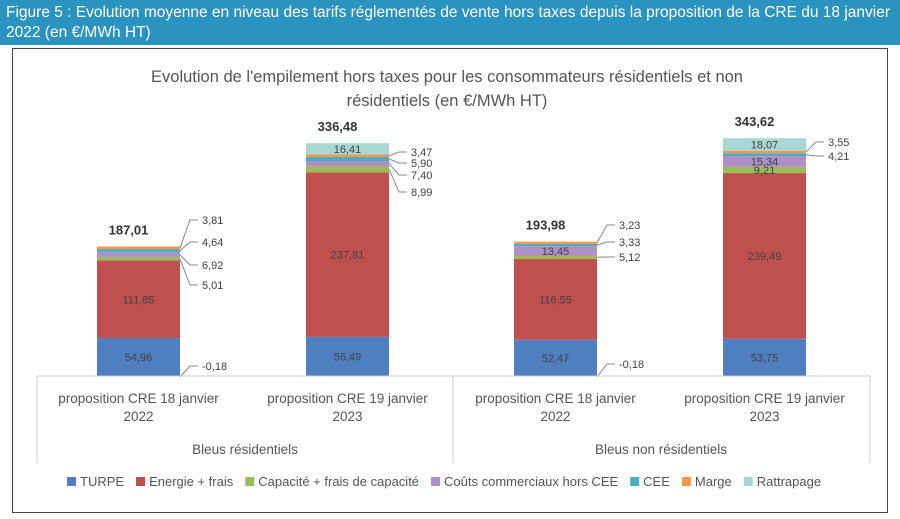 The height and width of the screenshot is (519, 900). Describe the element at coordinates (838, 143) in the screenshot. I see `data-label: 3,55` at that location.